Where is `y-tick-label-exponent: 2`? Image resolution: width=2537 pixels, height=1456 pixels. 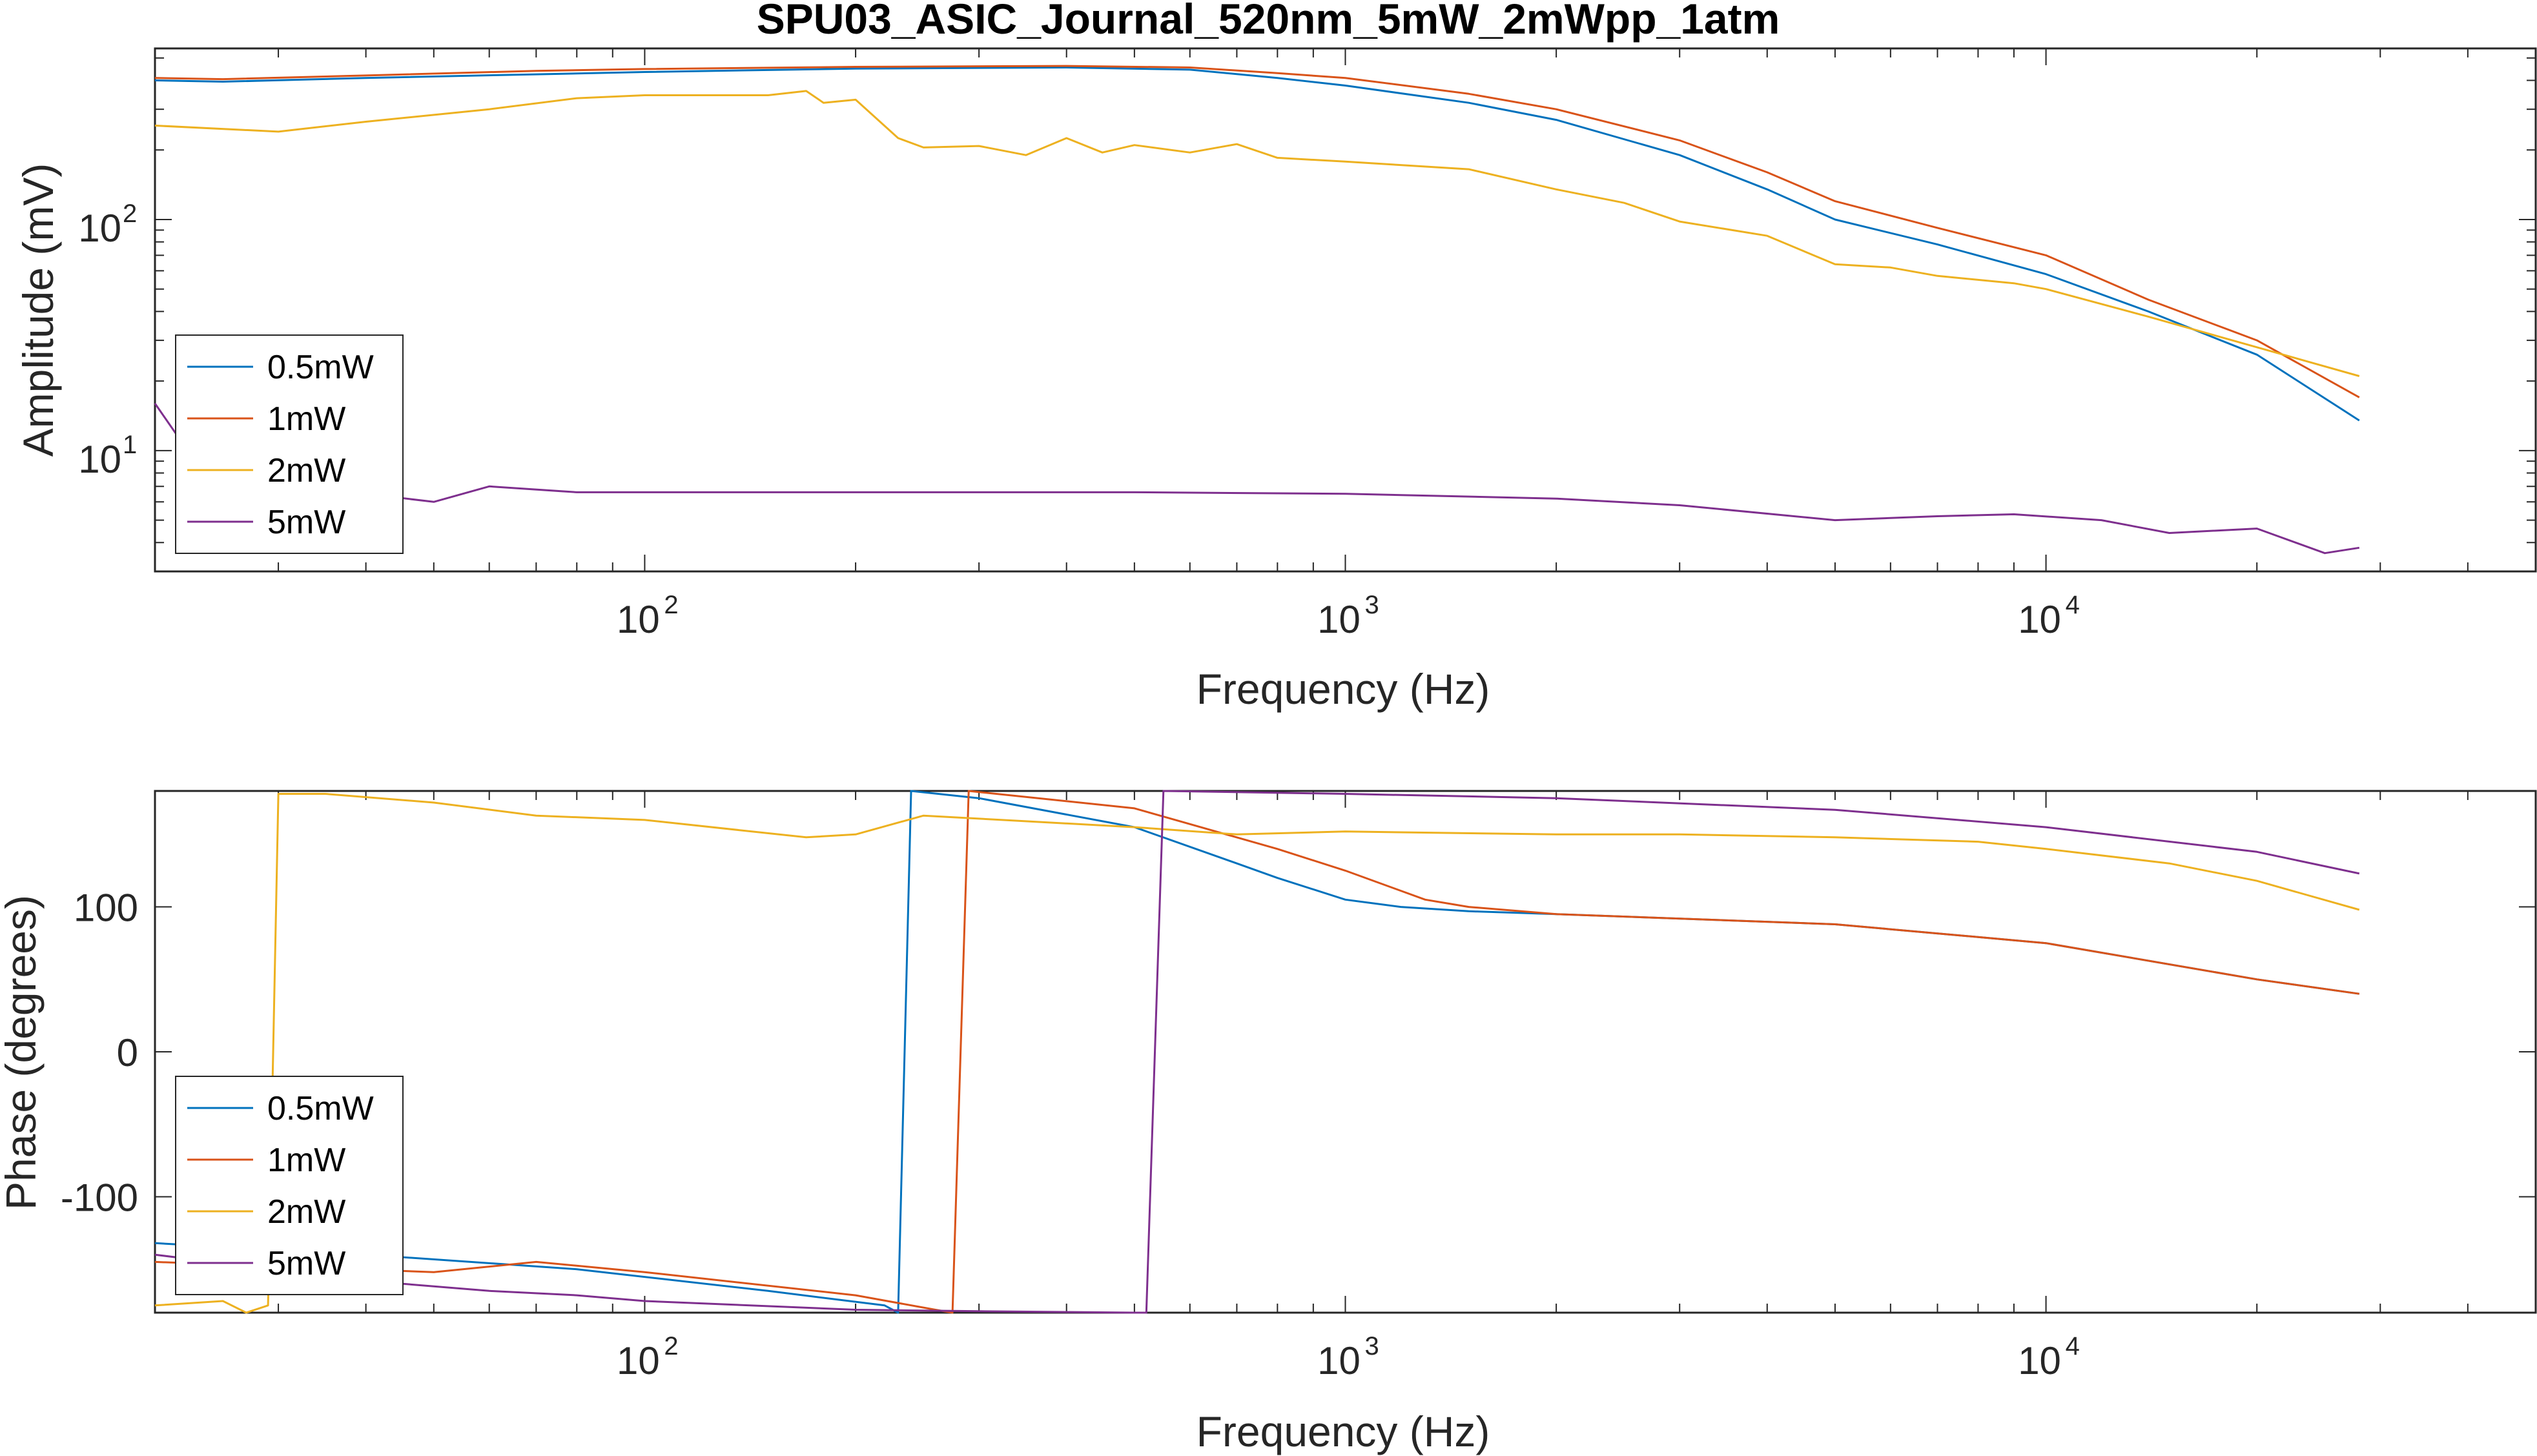
y-tick-label-exponent: 2 is located at coordinates (130, 214).